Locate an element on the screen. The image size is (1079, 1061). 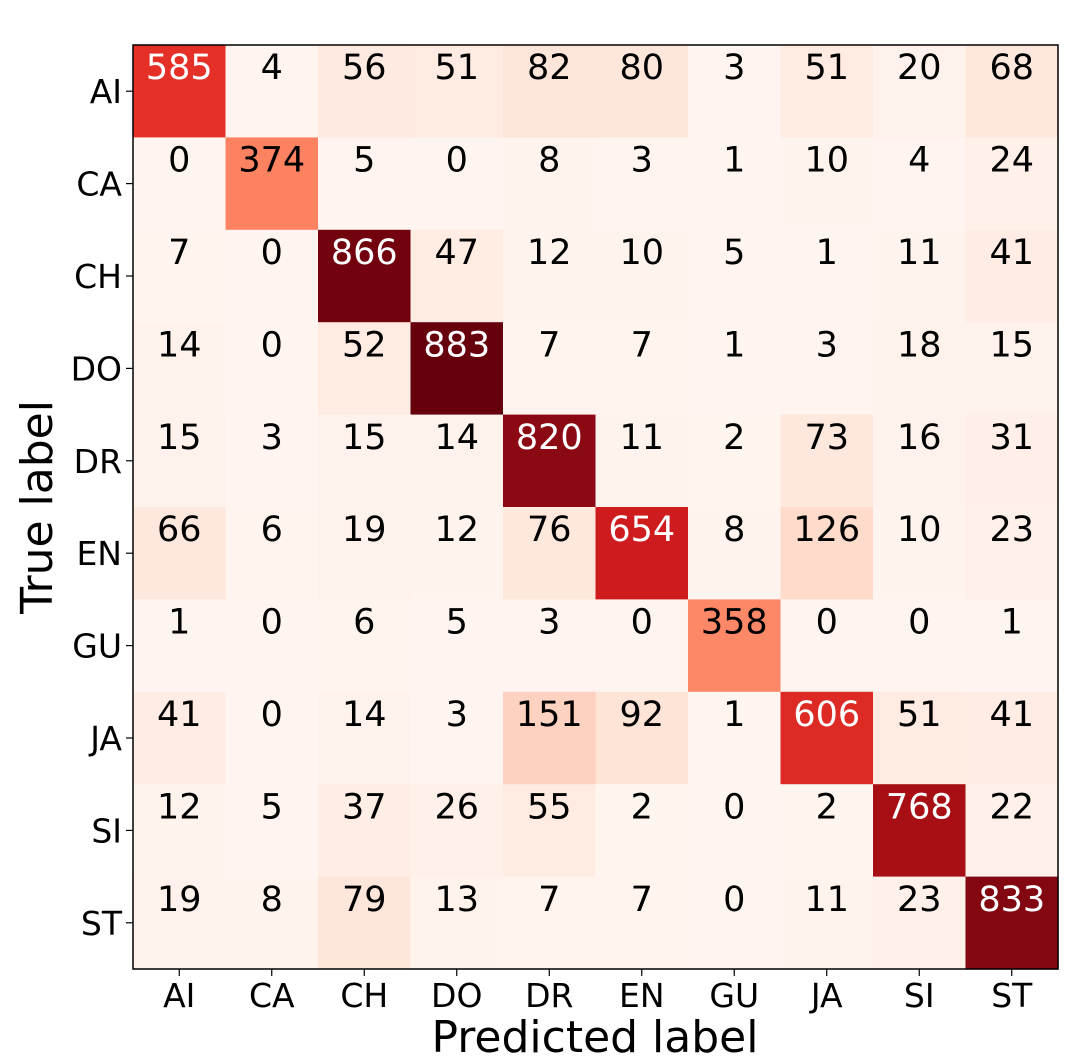
y-tick-label: DO is located at coordinates (96, 368).